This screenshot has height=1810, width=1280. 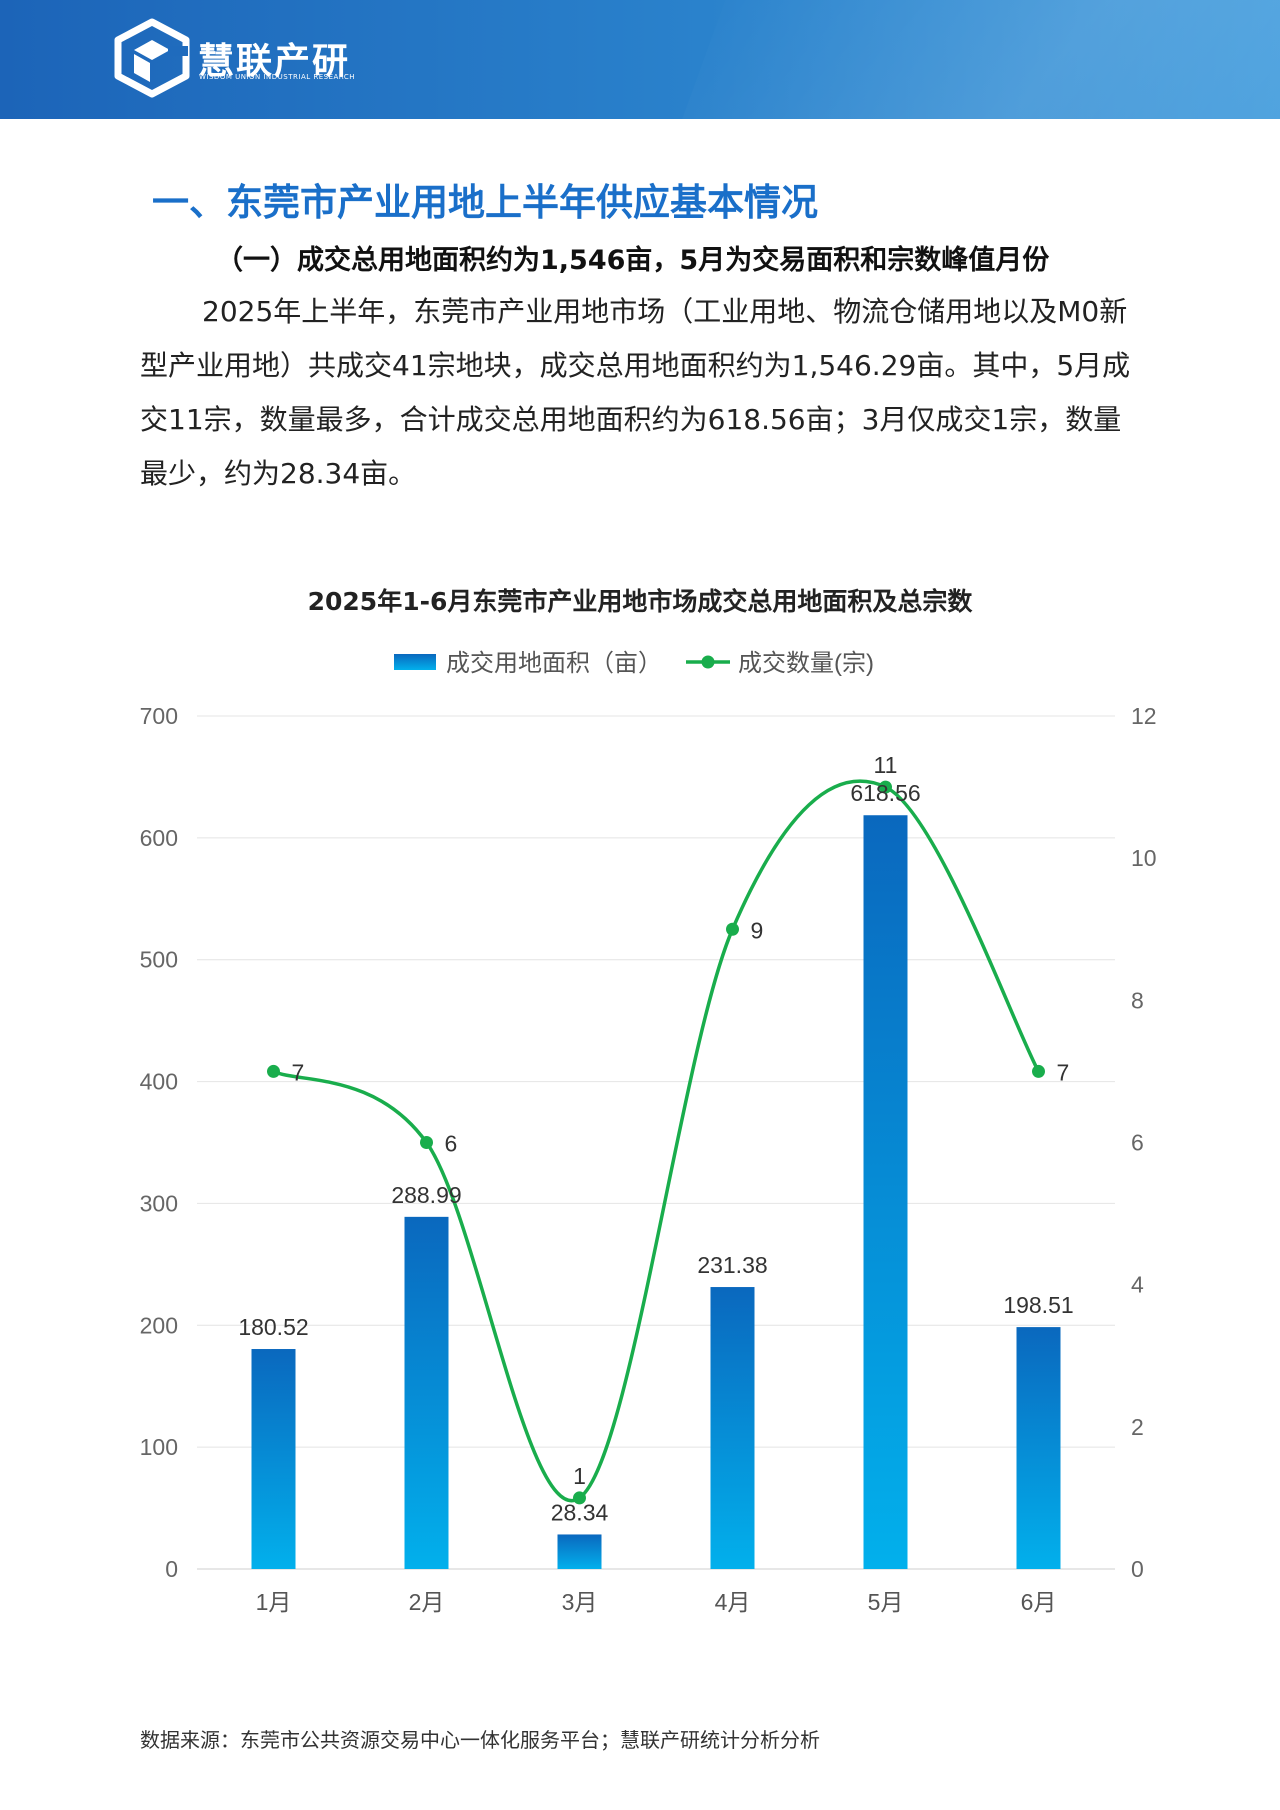 What do you see at coordinates (966, 59) in the screenshot?
I see `header-sheen` at bounding box center [966, 59].